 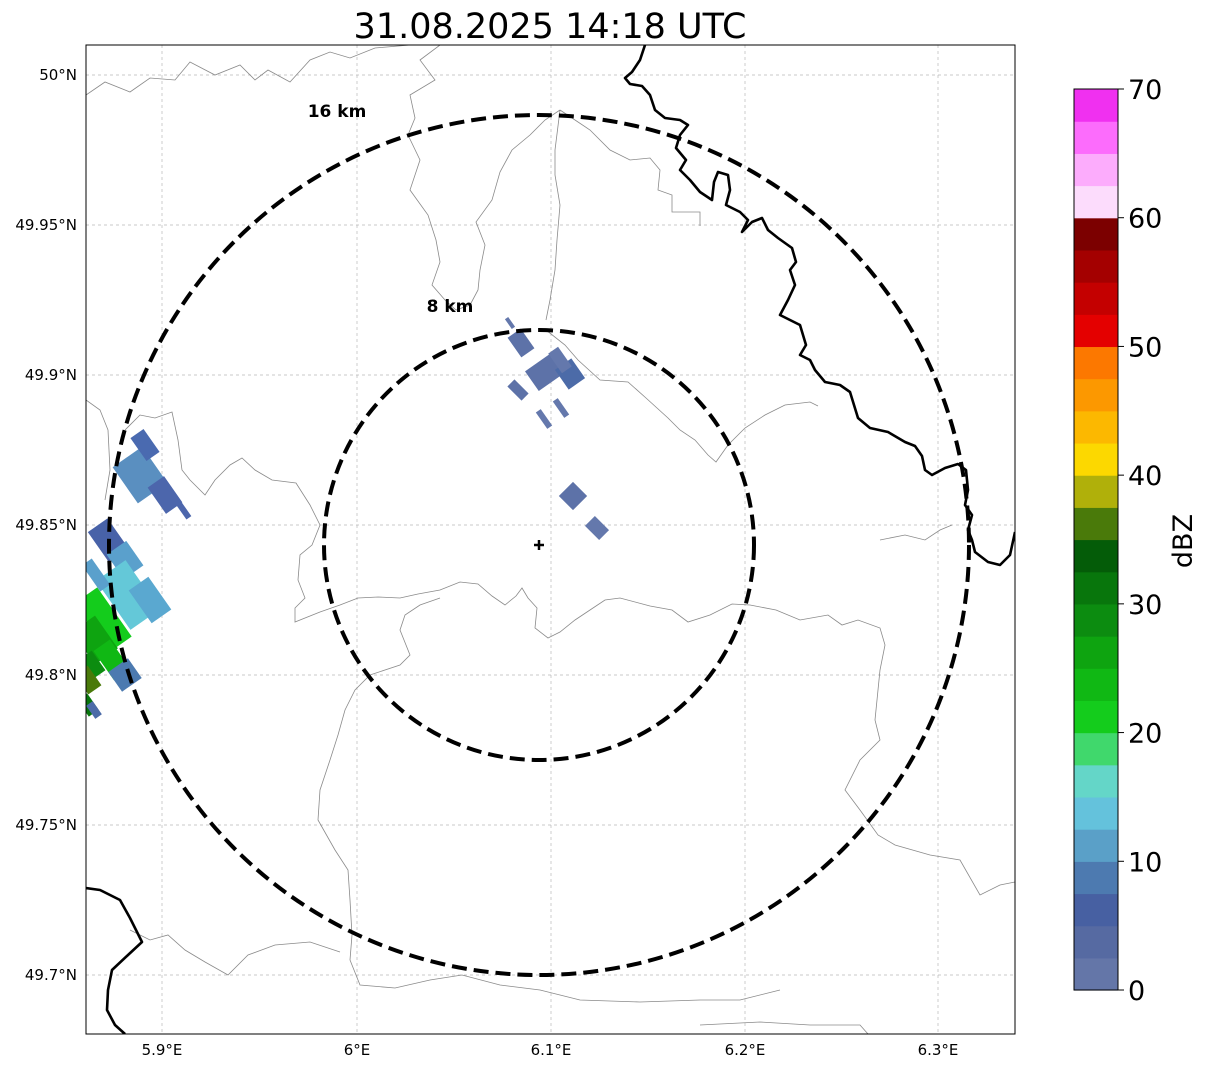 I want to click on lat-tick: 49.85°N, so click(x=46, y=525).